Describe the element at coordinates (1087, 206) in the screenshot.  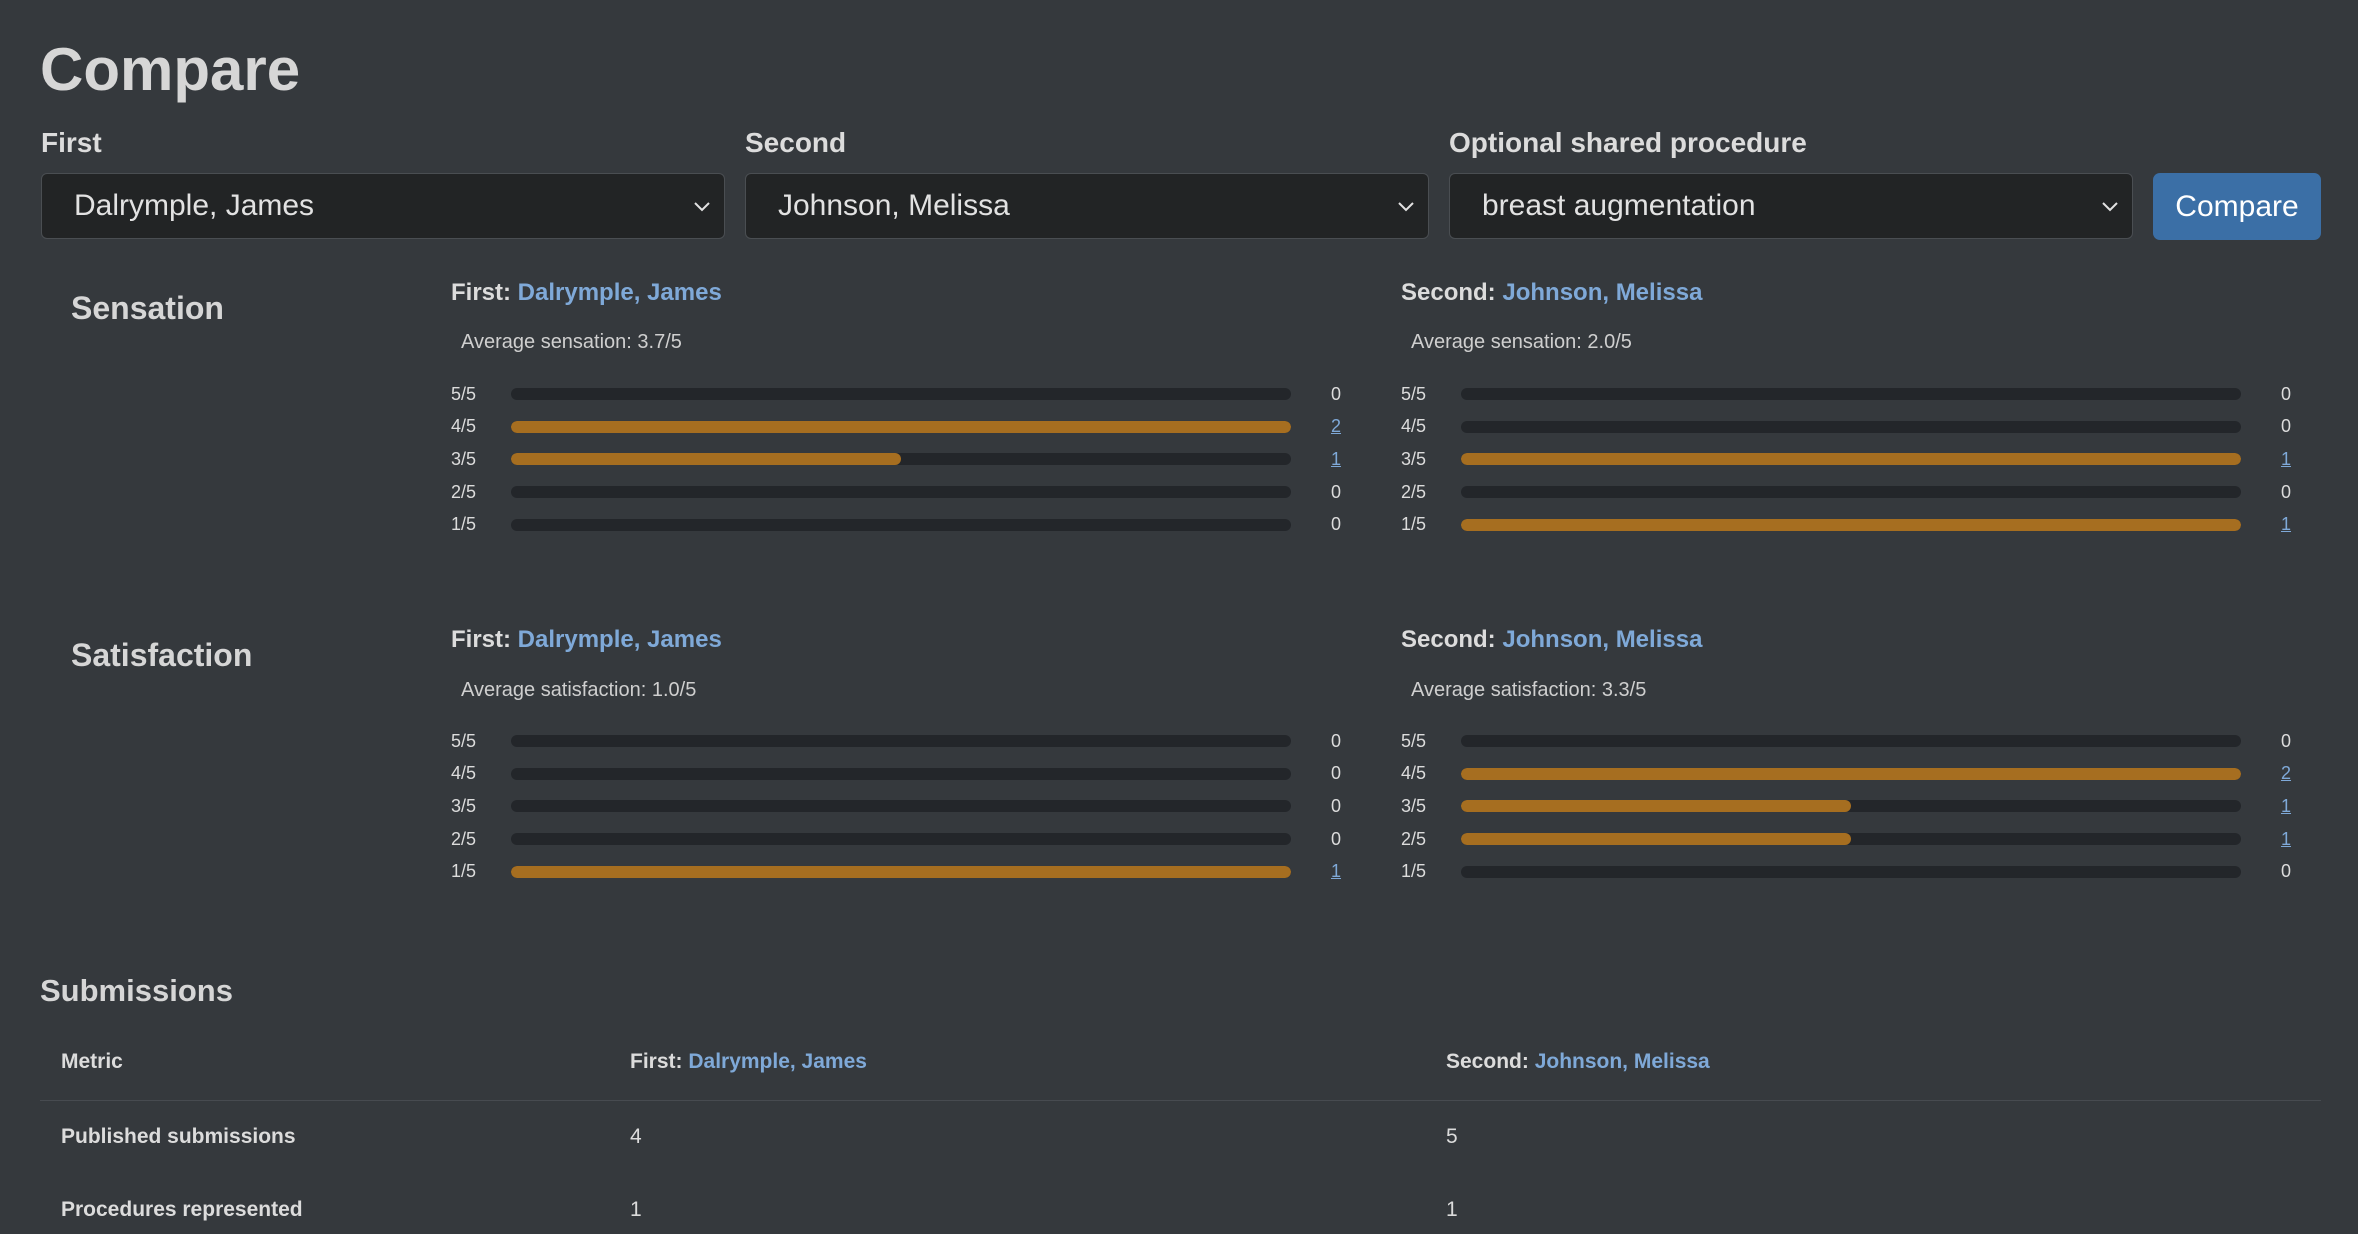
I see `second-surgeon-select: Johnson, Melissa` at that location.